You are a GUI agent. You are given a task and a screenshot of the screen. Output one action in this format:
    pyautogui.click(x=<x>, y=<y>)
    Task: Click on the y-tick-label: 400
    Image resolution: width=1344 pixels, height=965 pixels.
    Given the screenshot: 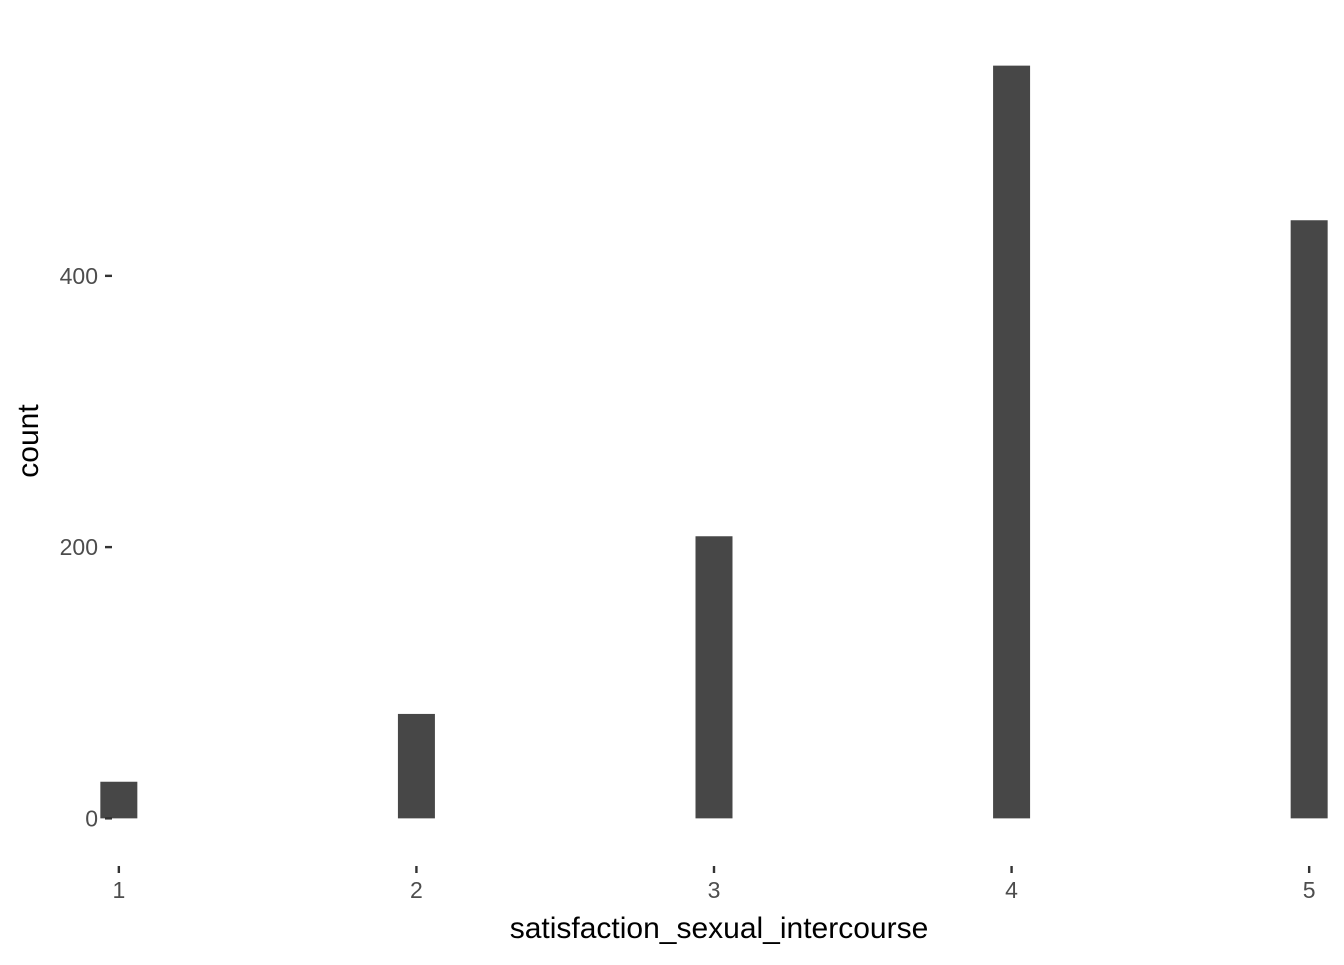 What is the action you would take?
    pyautogui.click(x=79, y=276)
    